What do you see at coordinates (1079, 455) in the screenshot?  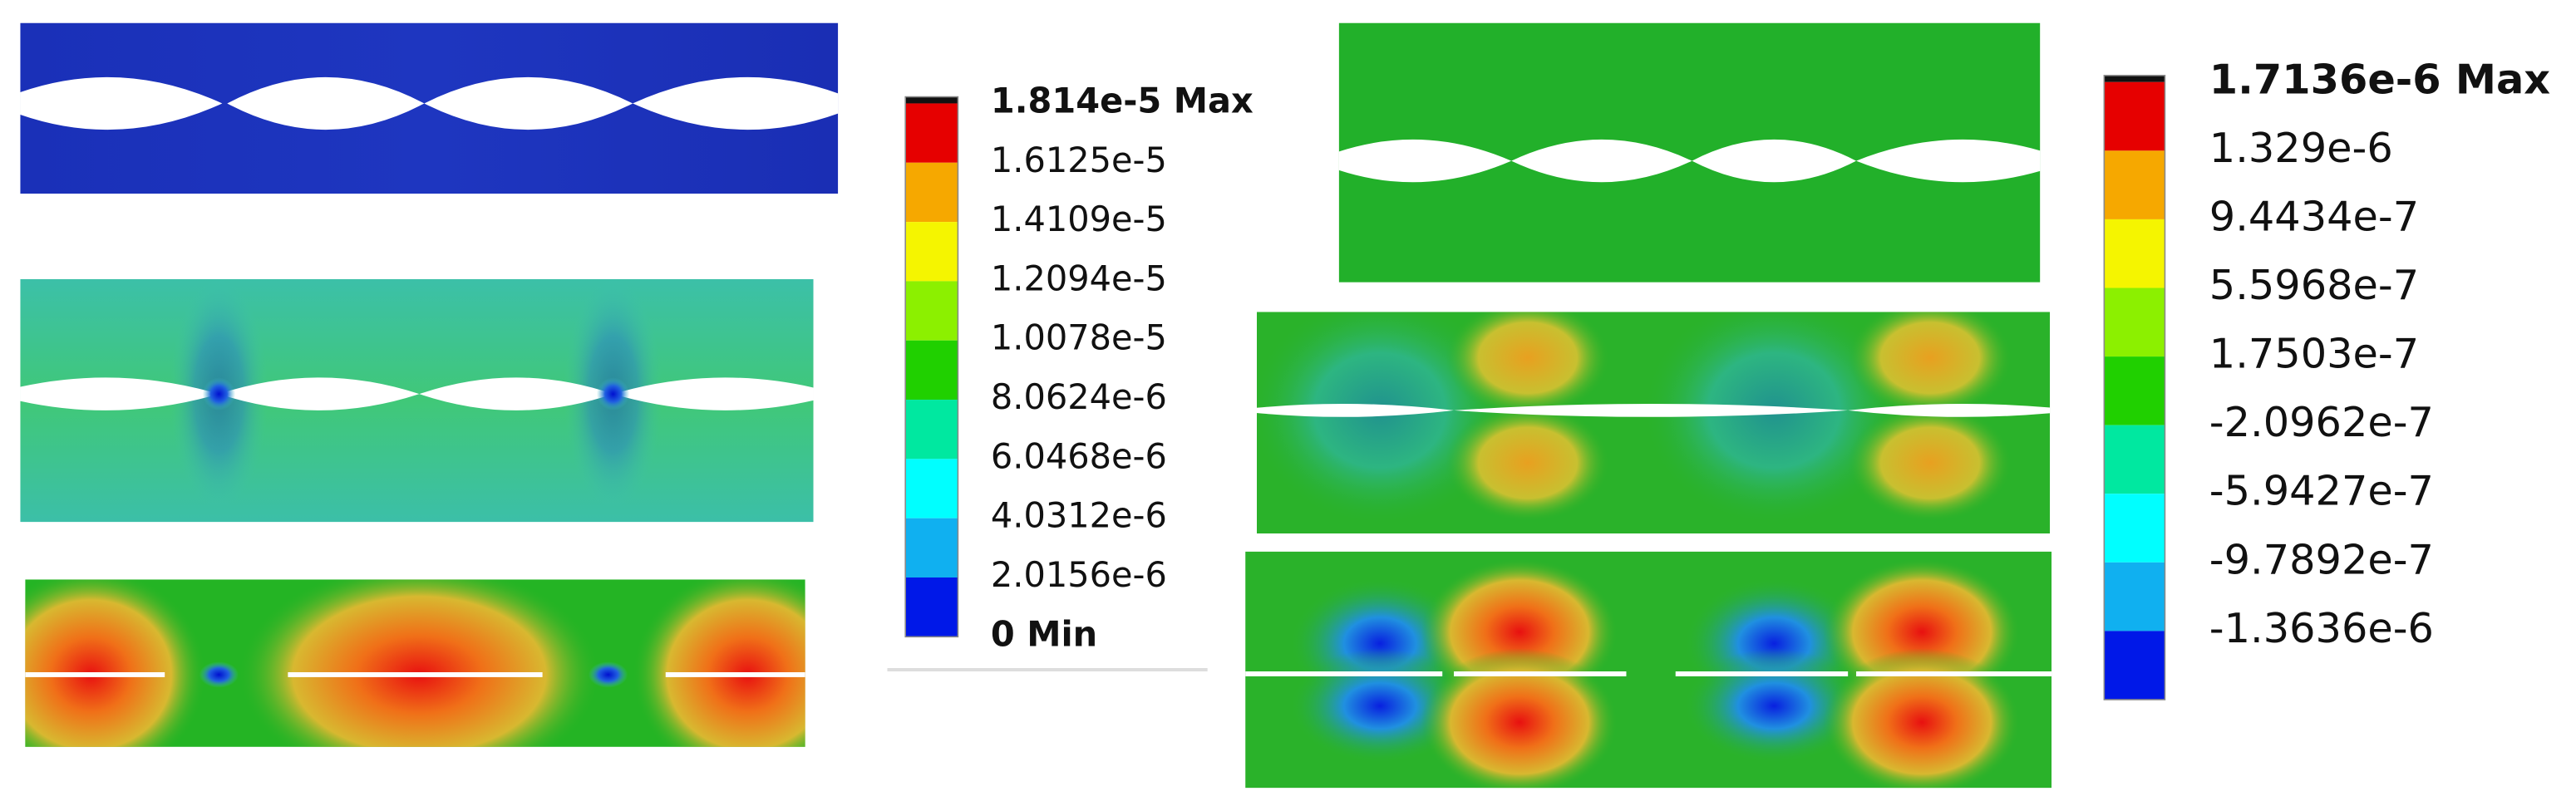 I see `legend-label: 6.0468e-6` at bounding box center [1079, 455].